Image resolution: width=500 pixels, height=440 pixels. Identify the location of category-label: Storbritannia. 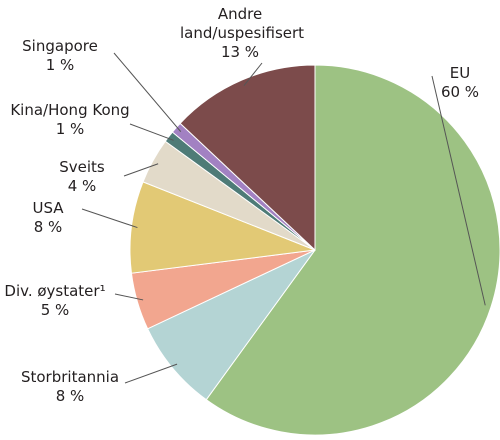
(70, 377).